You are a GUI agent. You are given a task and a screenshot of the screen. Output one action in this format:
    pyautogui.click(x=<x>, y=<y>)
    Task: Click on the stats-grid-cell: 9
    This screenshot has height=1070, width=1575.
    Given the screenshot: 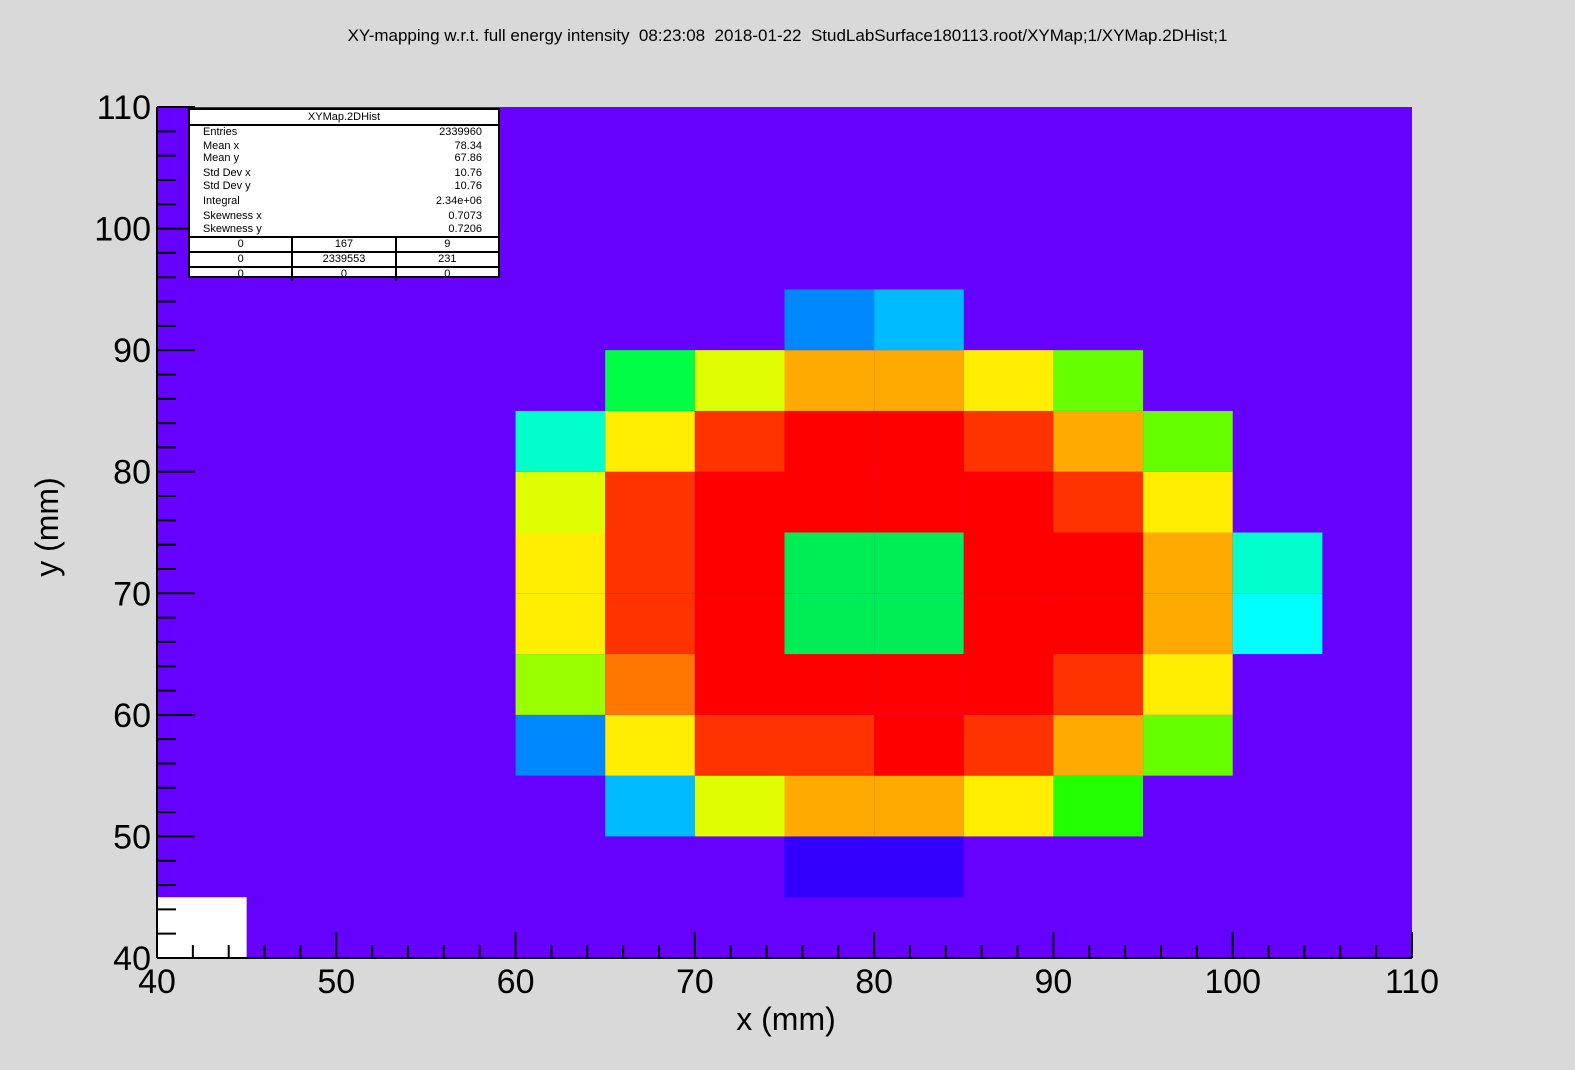 What is the action you would take?
    pyautogui.click(x=447, y=244)
    